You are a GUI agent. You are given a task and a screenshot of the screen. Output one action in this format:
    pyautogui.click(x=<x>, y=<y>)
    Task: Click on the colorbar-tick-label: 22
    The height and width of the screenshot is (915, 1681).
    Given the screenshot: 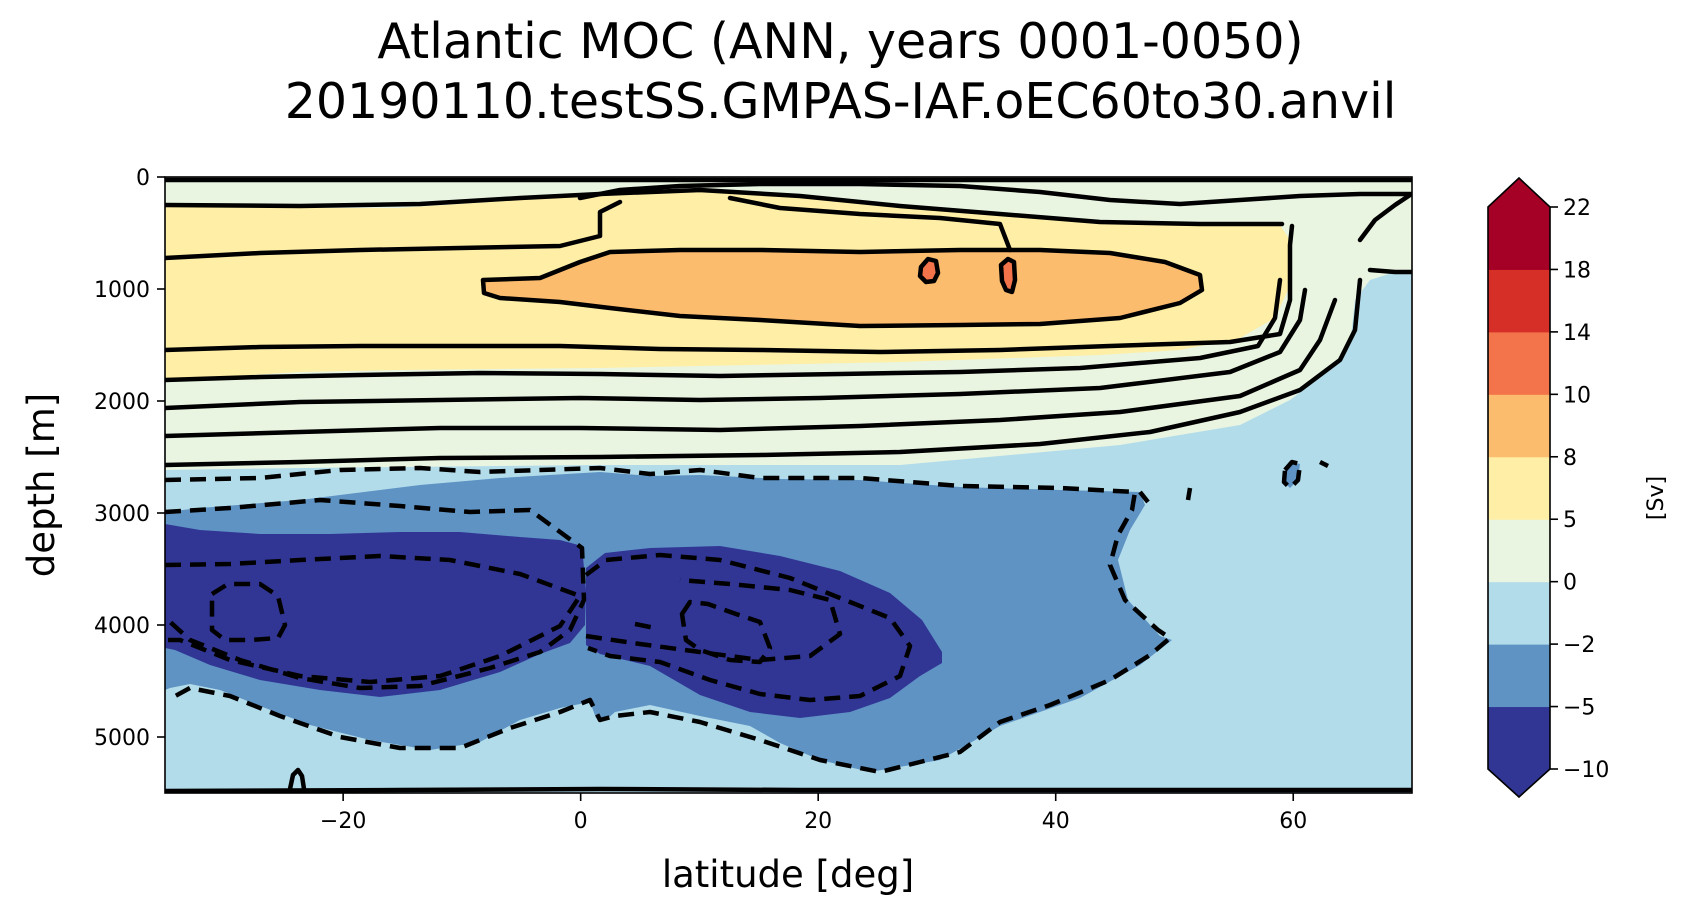 What is the action you would take?
    pyautogui.click(x=1577, y=208)
    